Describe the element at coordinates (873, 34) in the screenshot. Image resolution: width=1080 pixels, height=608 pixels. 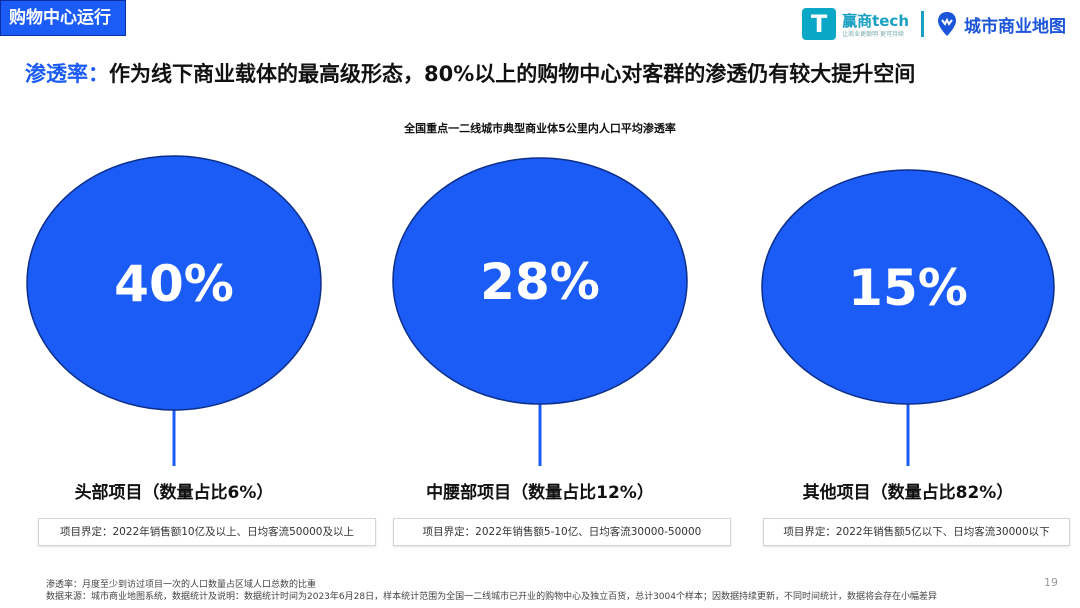
I see `brand-left-slogan: 让商业更聪明 更可持续` at that location.